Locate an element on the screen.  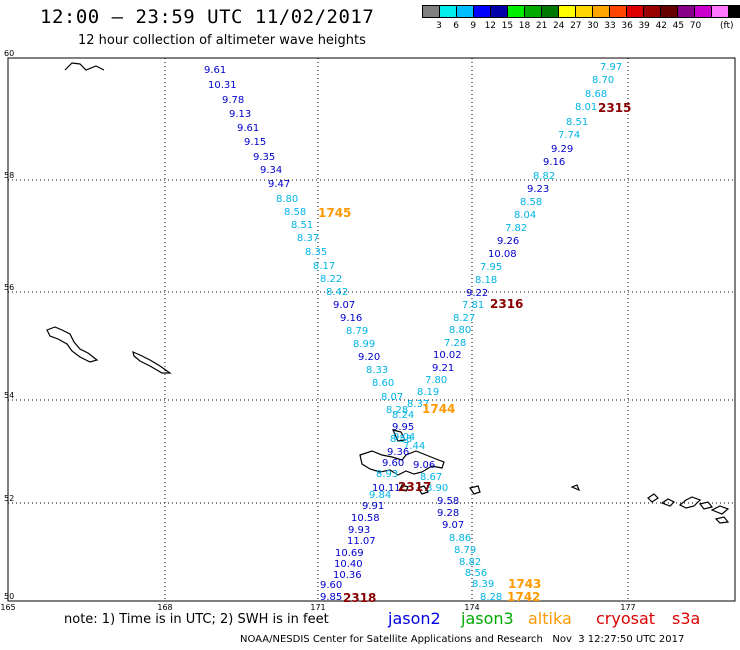
latitude-label: 58 is located at coordinates (9, 175).